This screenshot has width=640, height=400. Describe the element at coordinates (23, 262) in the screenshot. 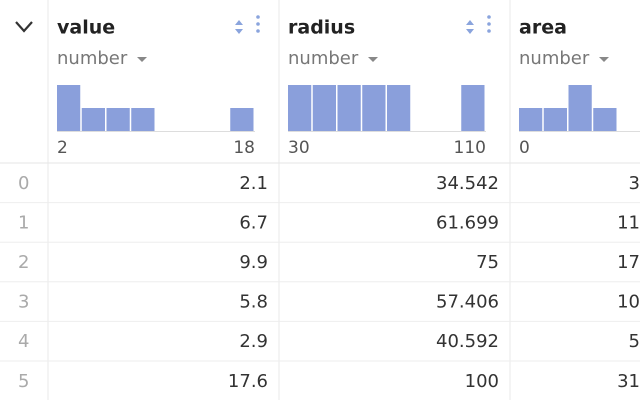

I see `row-index: 2` at that location.